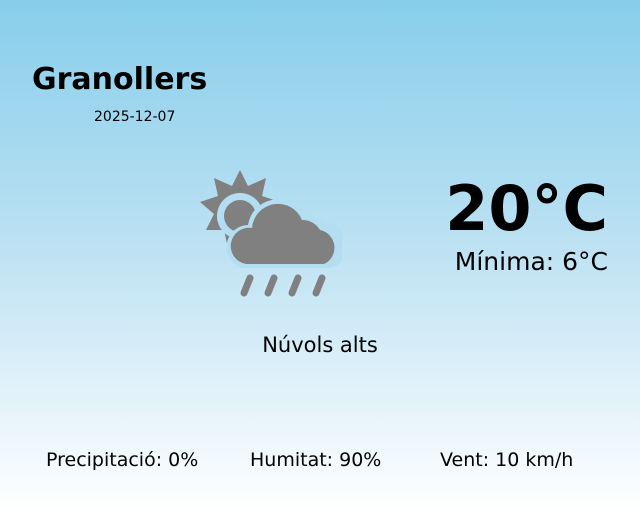 This screenshot has width=640, height=512. What do you see at coordinates (526, 208) in the screenshot?
I see `current-temperature: 20°C` at bounding box center [526, 208].